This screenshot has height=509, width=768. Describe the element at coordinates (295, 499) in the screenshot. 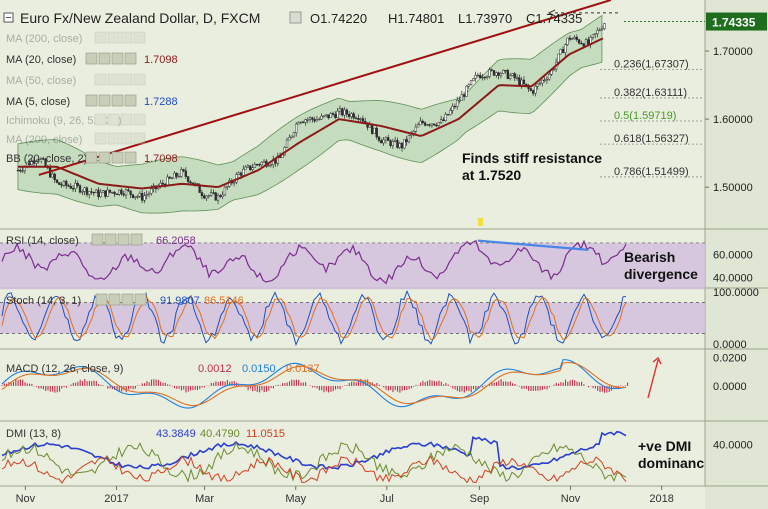

I see `x-axis-tick-label: May` at that location.